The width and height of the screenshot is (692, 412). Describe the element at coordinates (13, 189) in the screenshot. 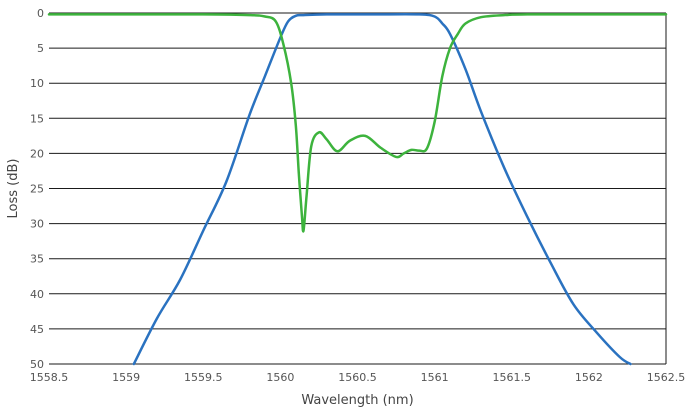

I see `y-axis-label: Loss (dB)` at that location.